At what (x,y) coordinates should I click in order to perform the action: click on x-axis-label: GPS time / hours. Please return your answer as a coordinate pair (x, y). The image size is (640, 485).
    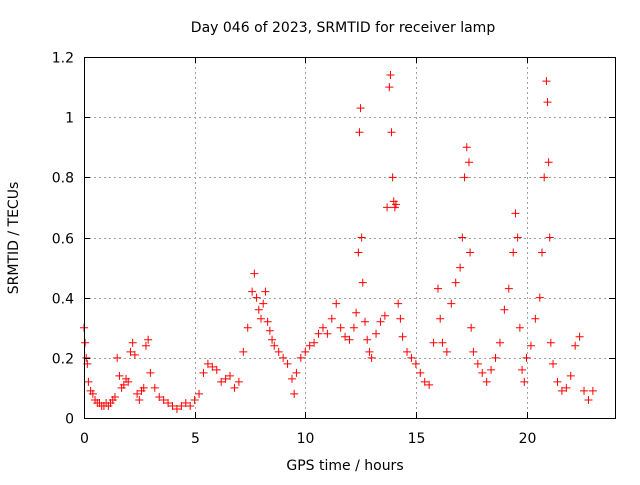
    Looking at the image, I should click on (344, 466).